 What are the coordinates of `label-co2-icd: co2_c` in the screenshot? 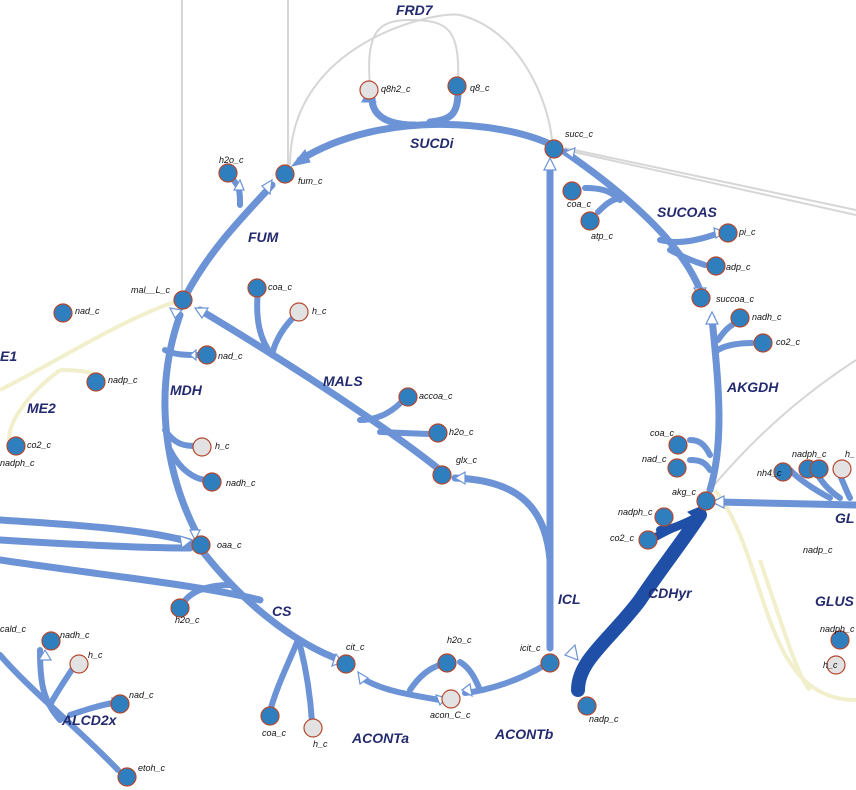 It's located at (622, 538).